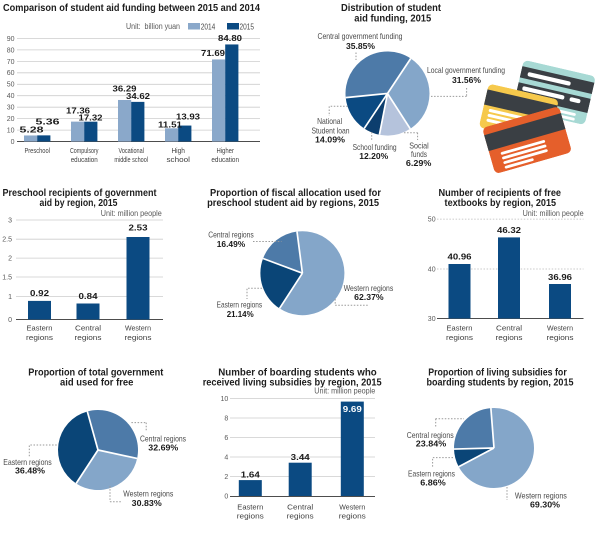  I want to click on svg-text: 36.96, so click(560, 277).